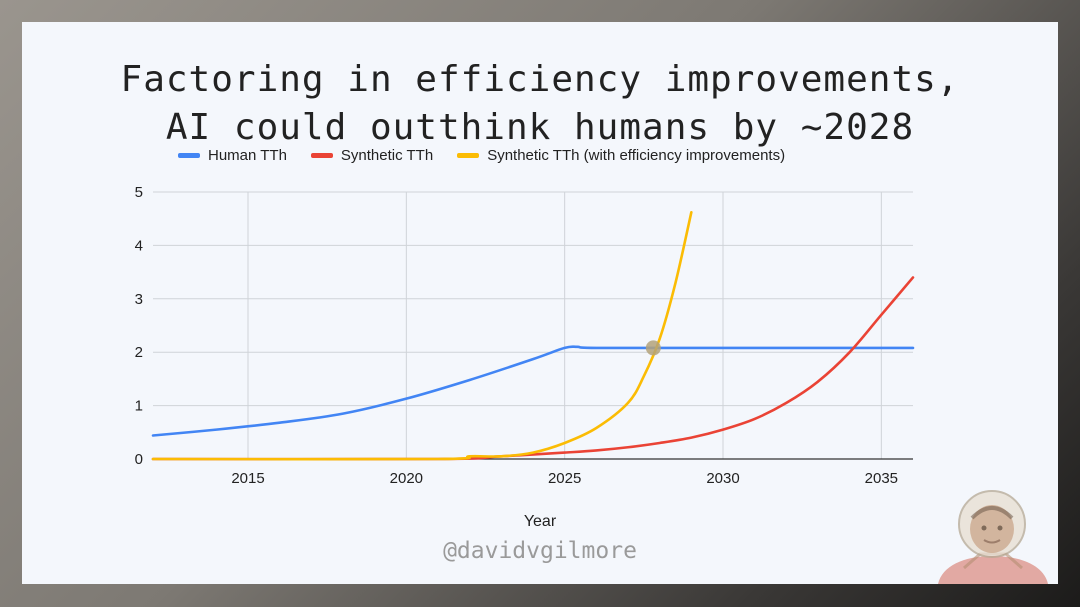 Image resolution: width=1080 pixels, height=607 pixels. Describe the element at coordinates (139, 192) in the screenshot. I see `y-tick-label: 5` at that location.